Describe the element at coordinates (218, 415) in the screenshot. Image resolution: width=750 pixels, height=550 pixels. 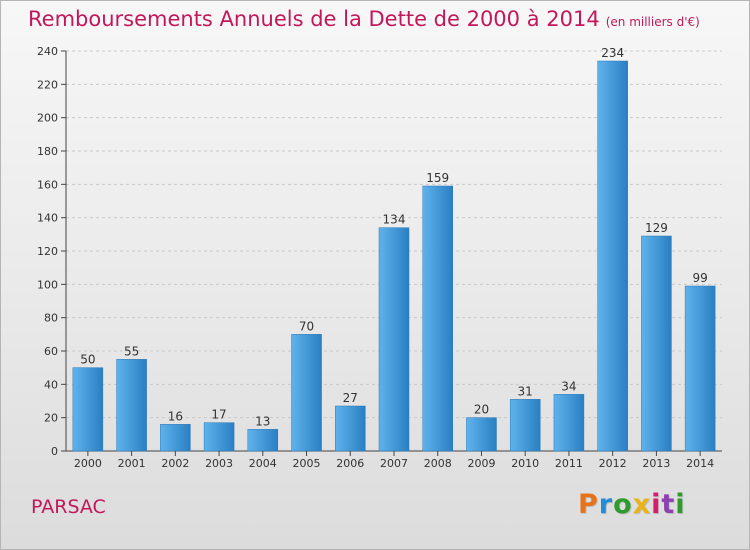
I see `data-label: 17` at that location.